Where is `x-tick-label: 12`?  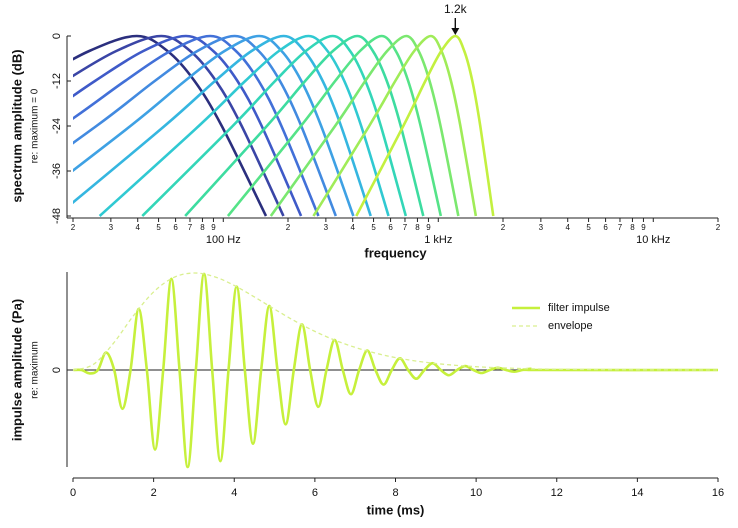 x-tick-label: 12 is located at coordinates (557, 493).